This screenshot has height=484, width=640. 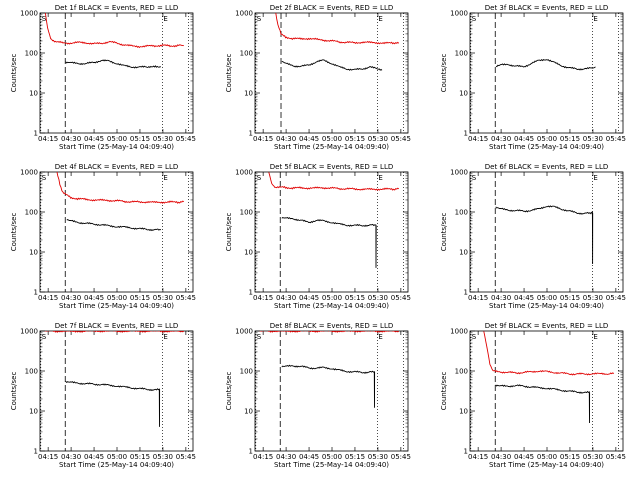 What do you see at coordinates (546, 167) in the screenshot?
I see `chart-title: Det 6f BLACK = Events, RED = LLD` at bounding box center [546, 167].